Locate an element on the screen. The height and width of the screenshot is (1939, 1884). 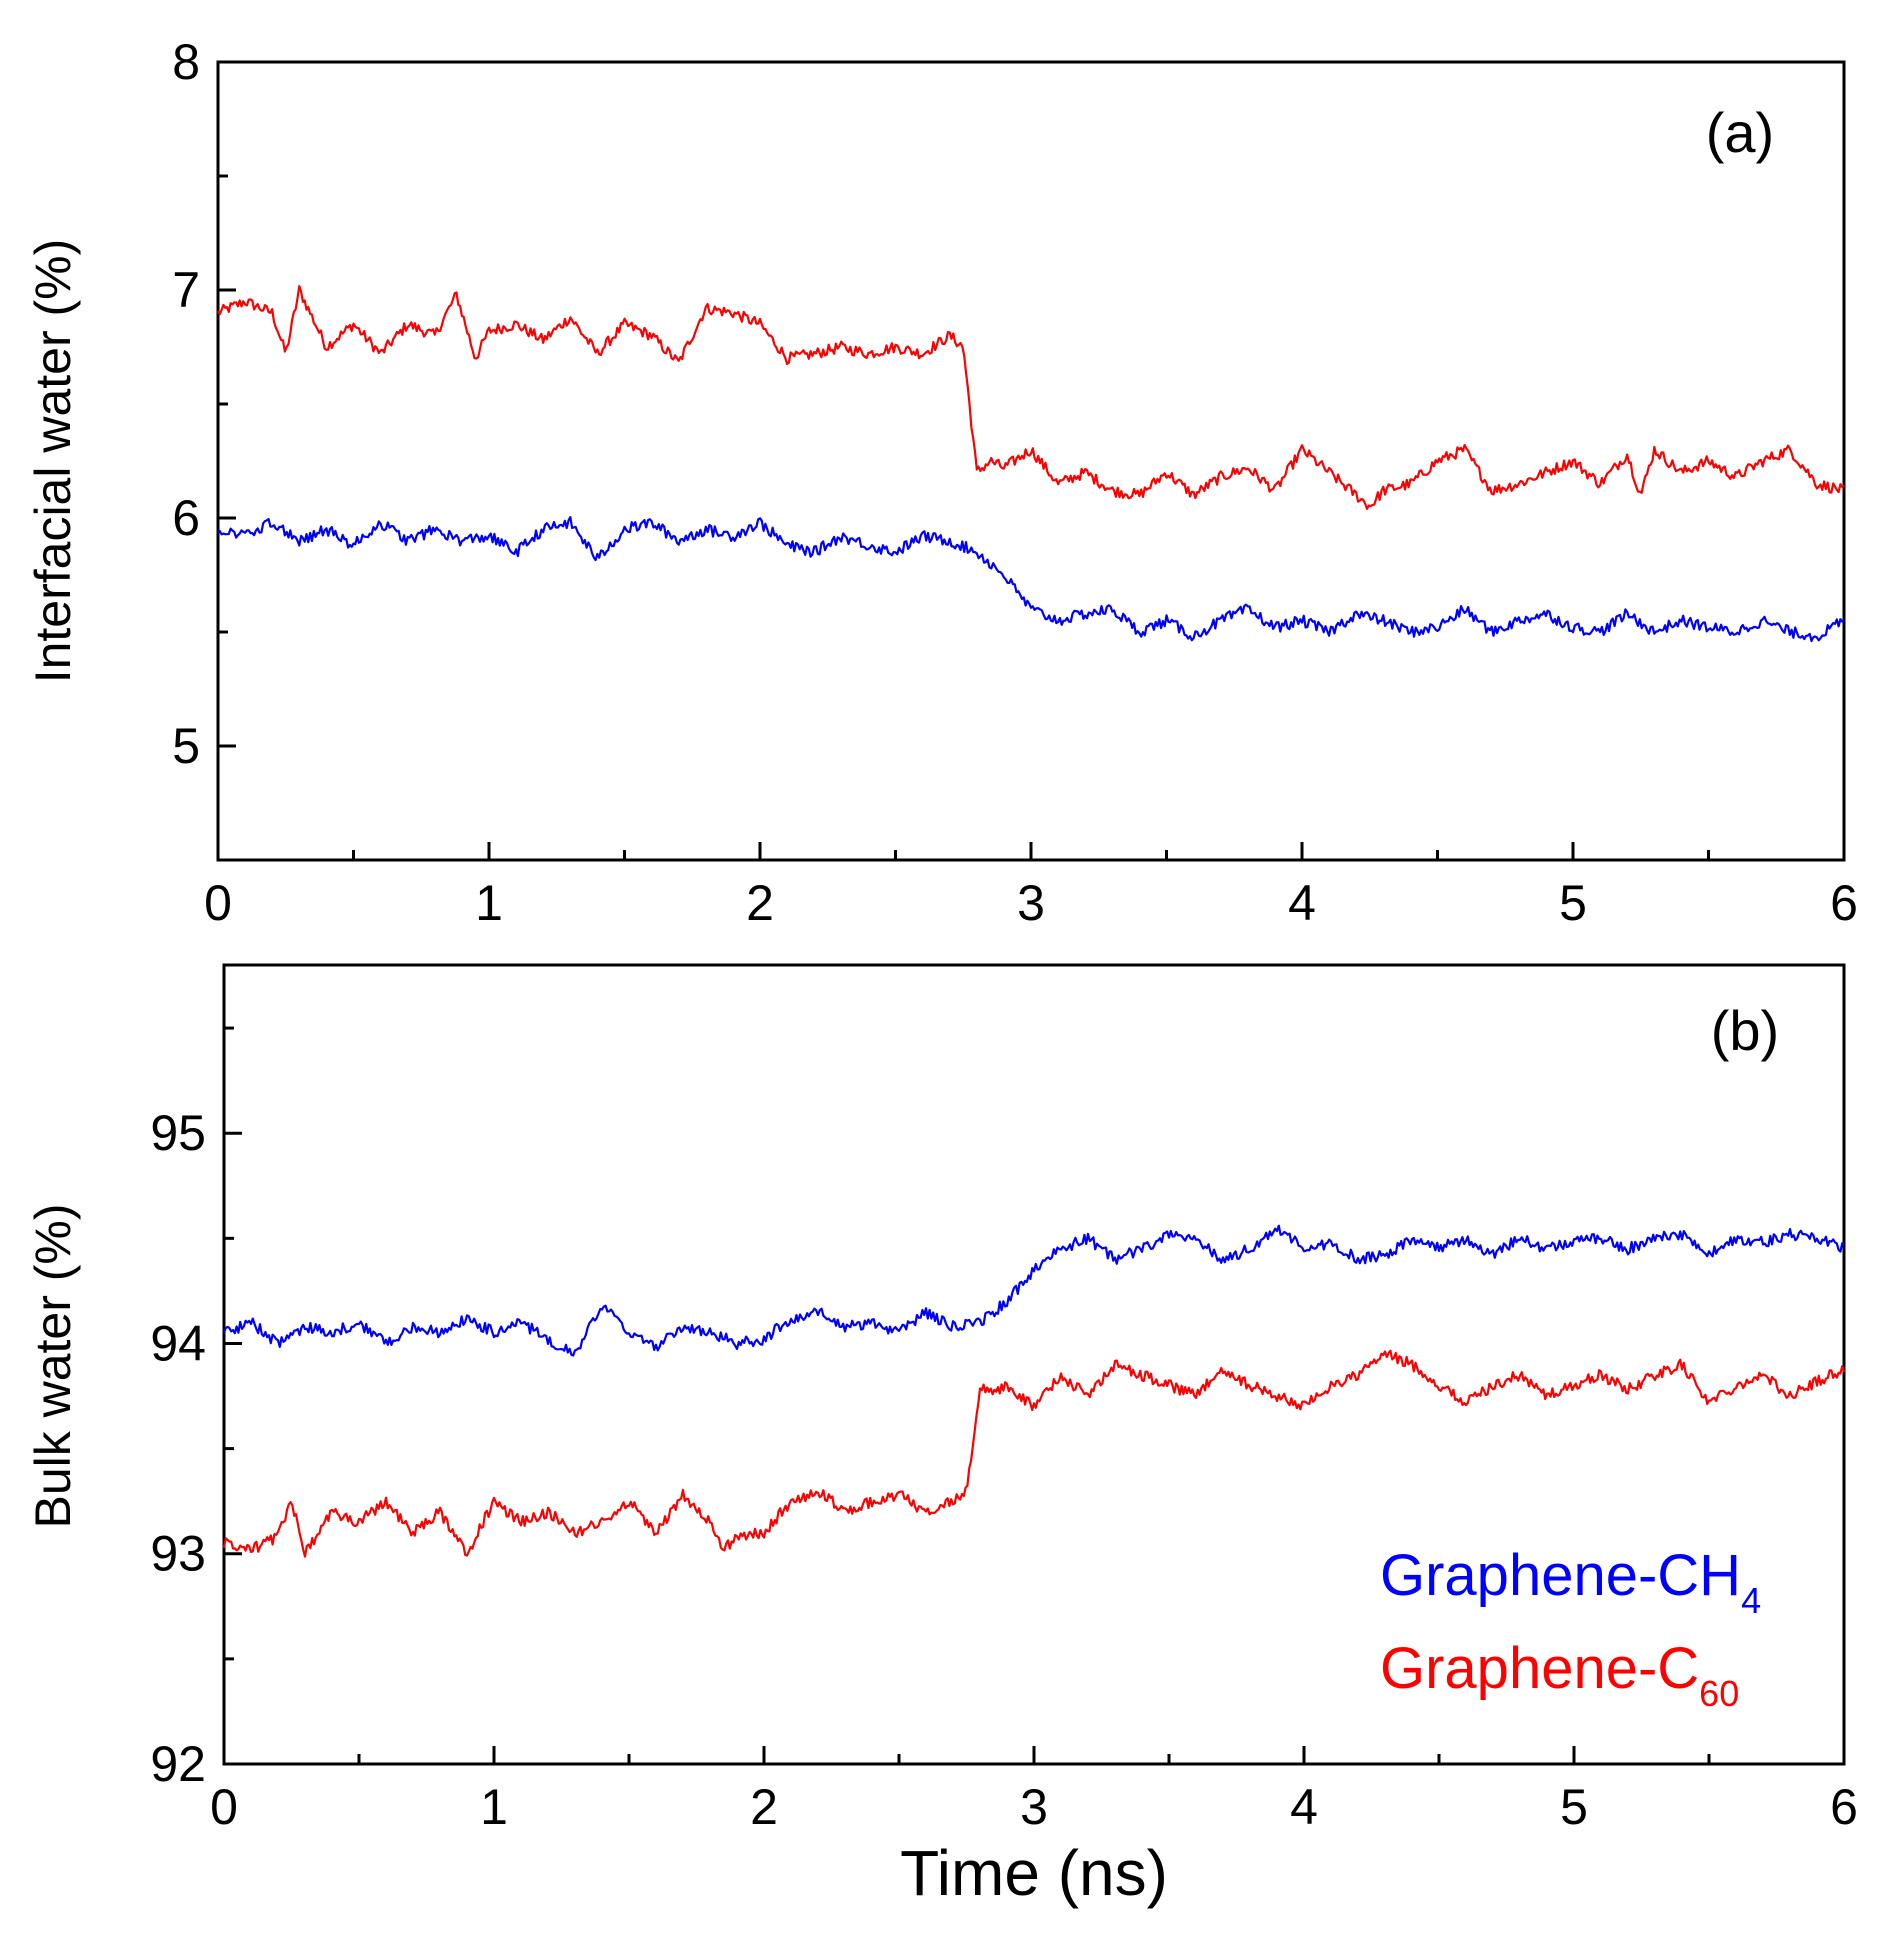
legend-item-c60-base: Graphene-C is located at coordinates (1539, 1668).